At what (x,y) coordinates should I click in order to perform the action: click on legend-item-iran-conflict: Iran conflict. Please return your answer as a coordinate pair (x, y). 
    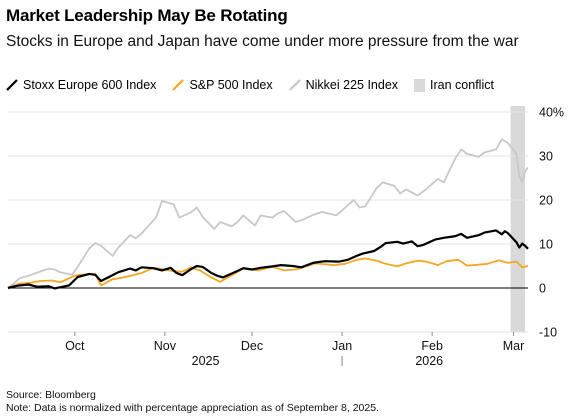
    Looking at the image, I should click on (454, 85).